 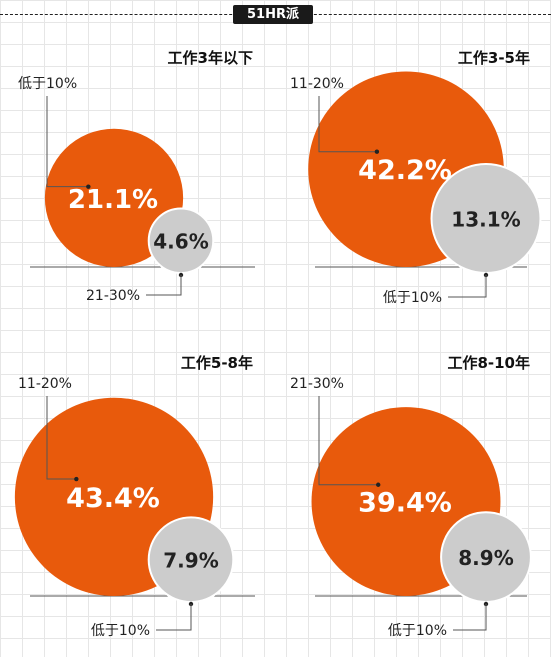 I want to click on major-bubble, so click(x=114, y=197).